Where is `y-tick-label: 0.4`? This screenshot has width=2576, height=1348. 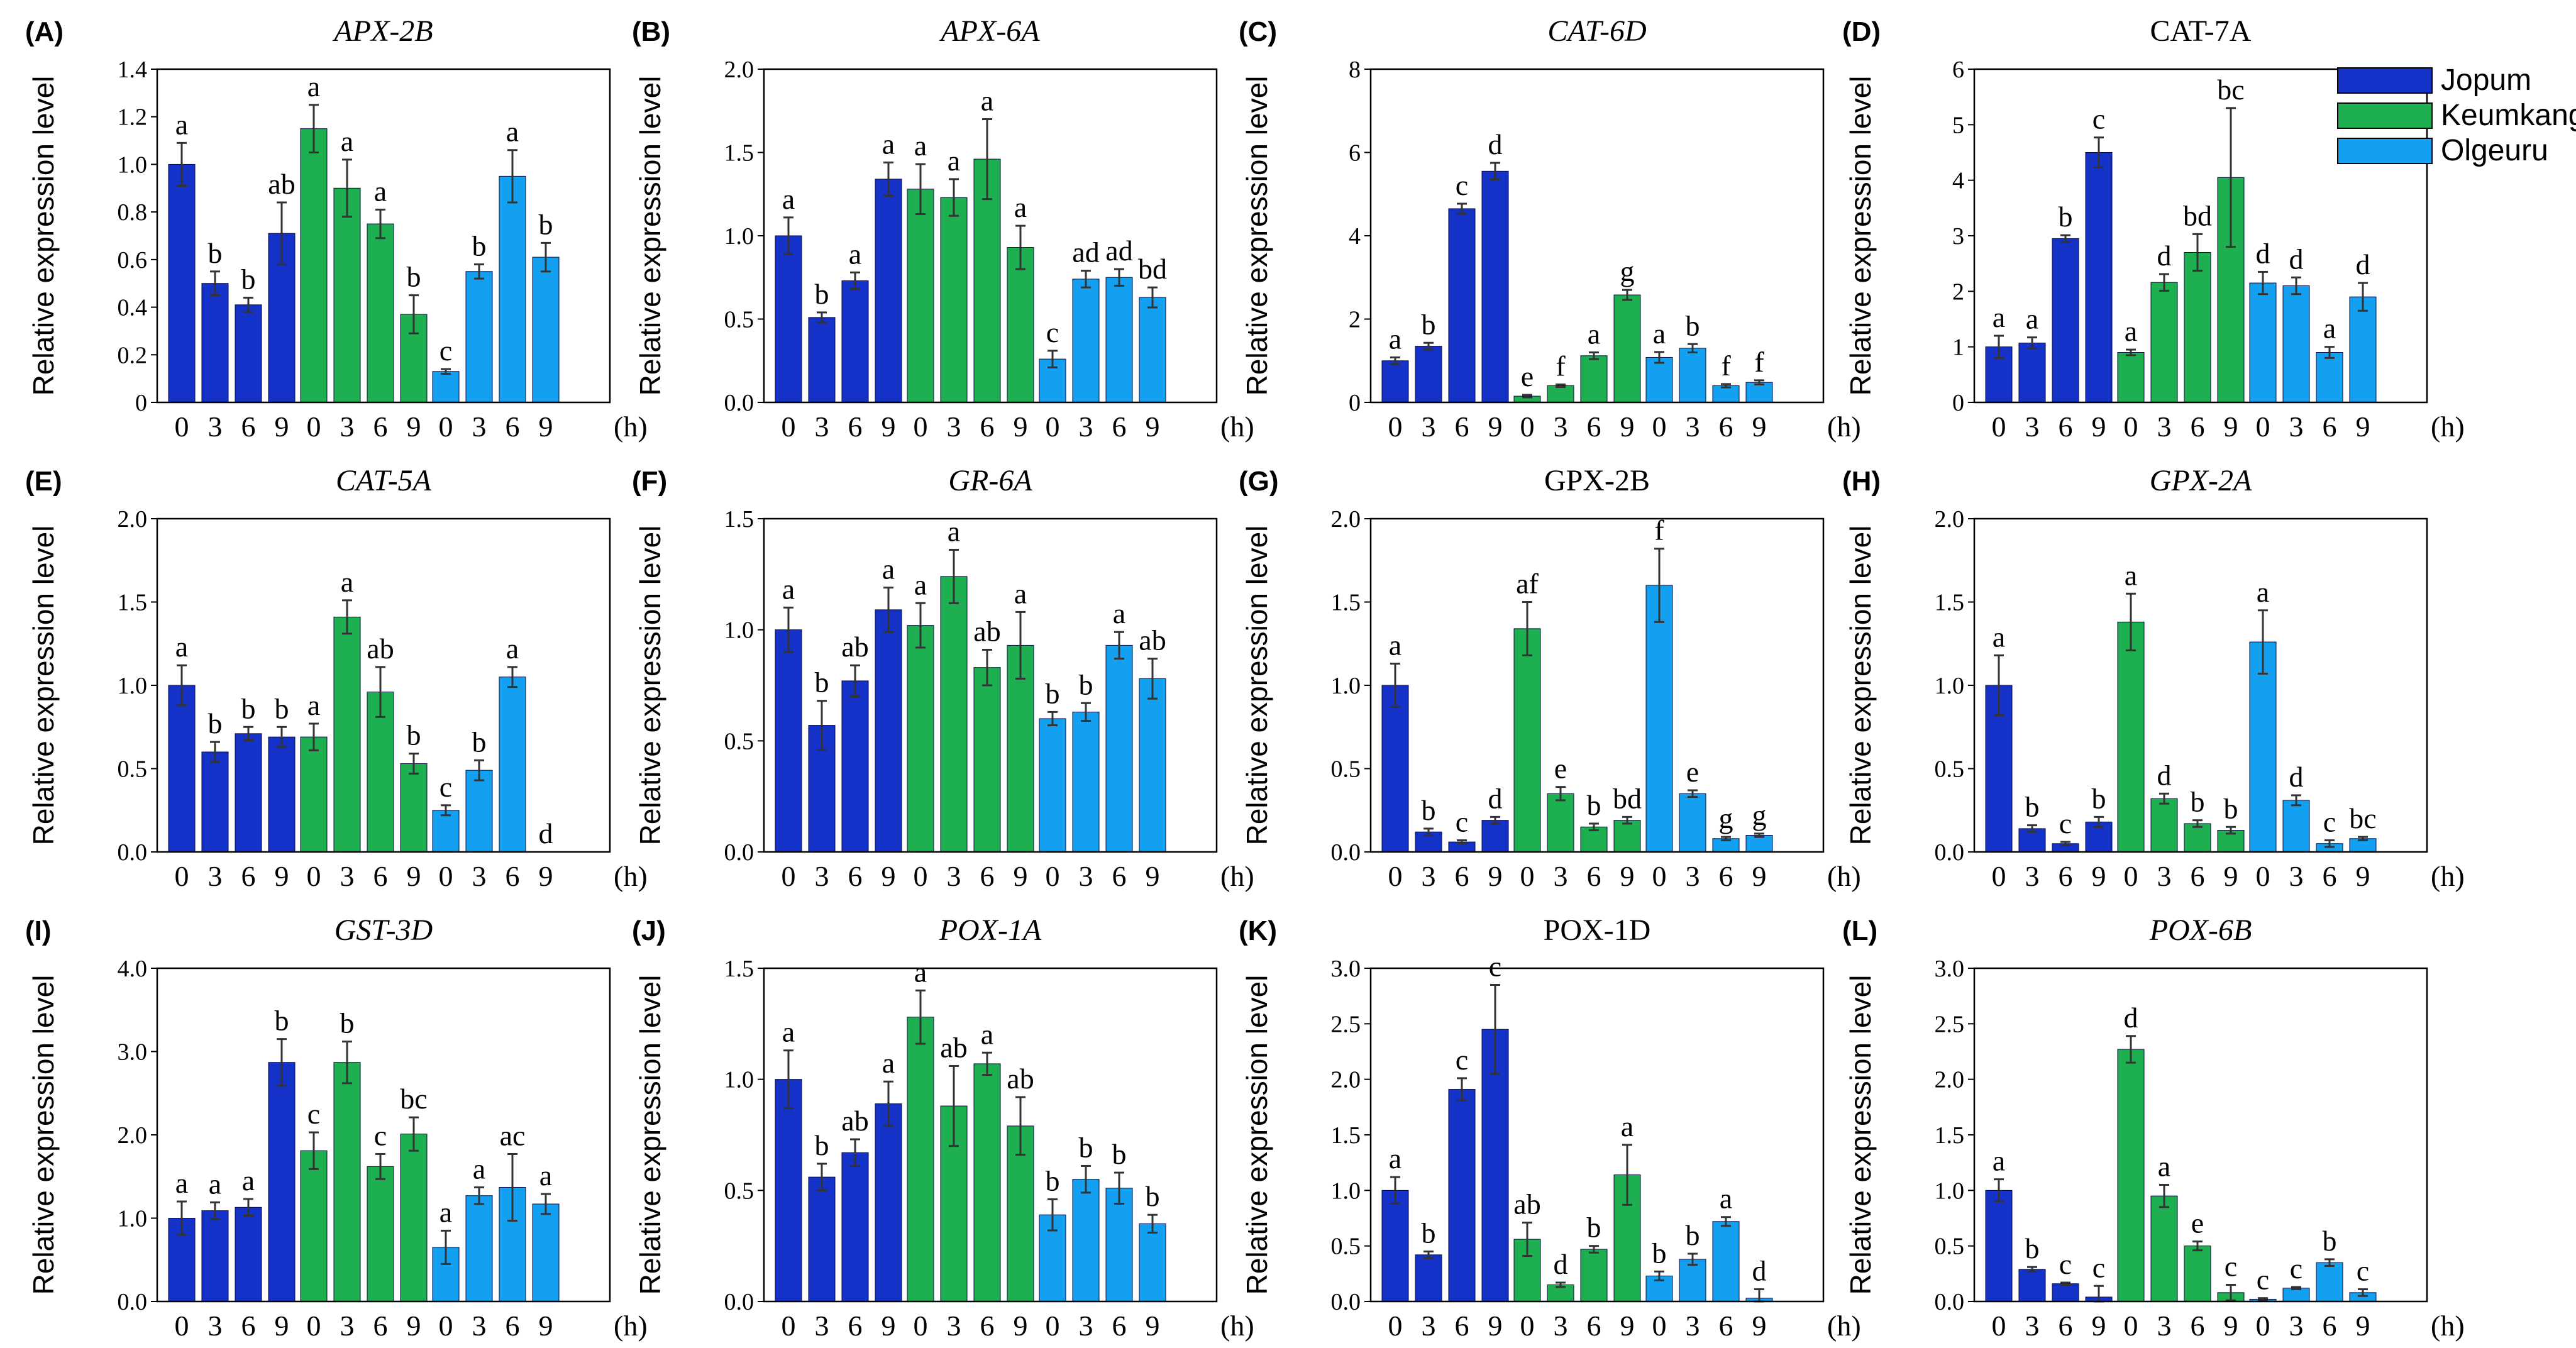
y-tick-label: 0.4 is located at coordinates (133, 308).